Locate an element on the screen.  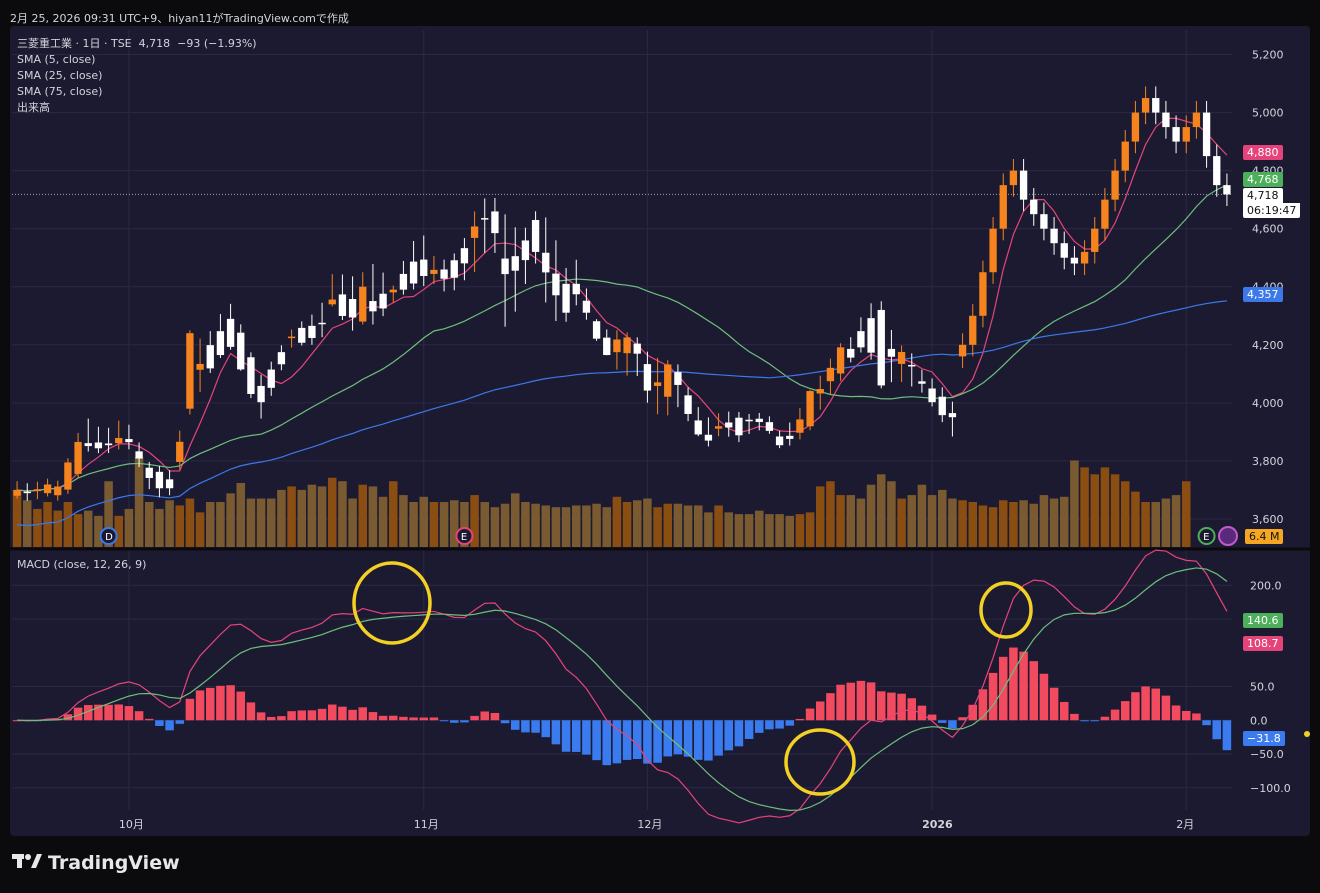
event-marker-label: D is located at coordinates (109, 537).